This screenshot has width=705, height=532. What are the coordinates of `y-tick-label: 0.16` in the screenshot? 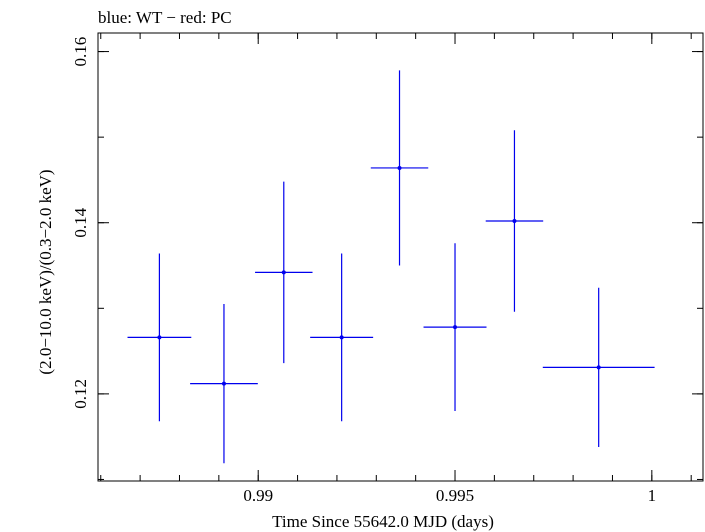 It's located at (80, 52).